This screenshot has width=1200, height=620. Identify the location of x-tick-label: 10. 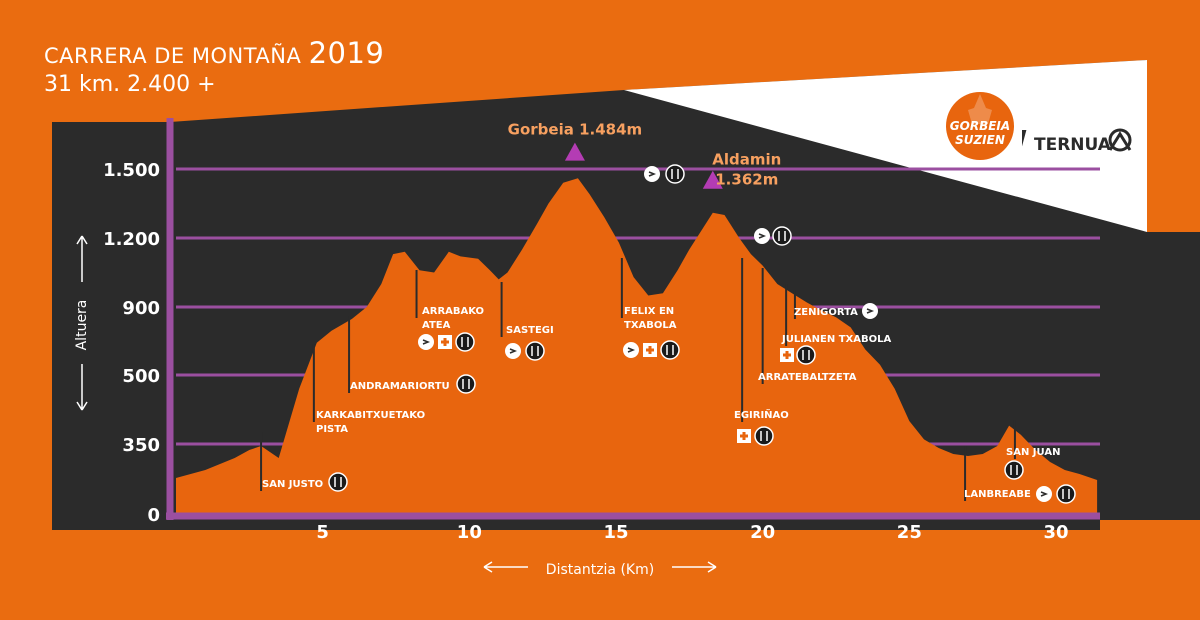
(469, 532).